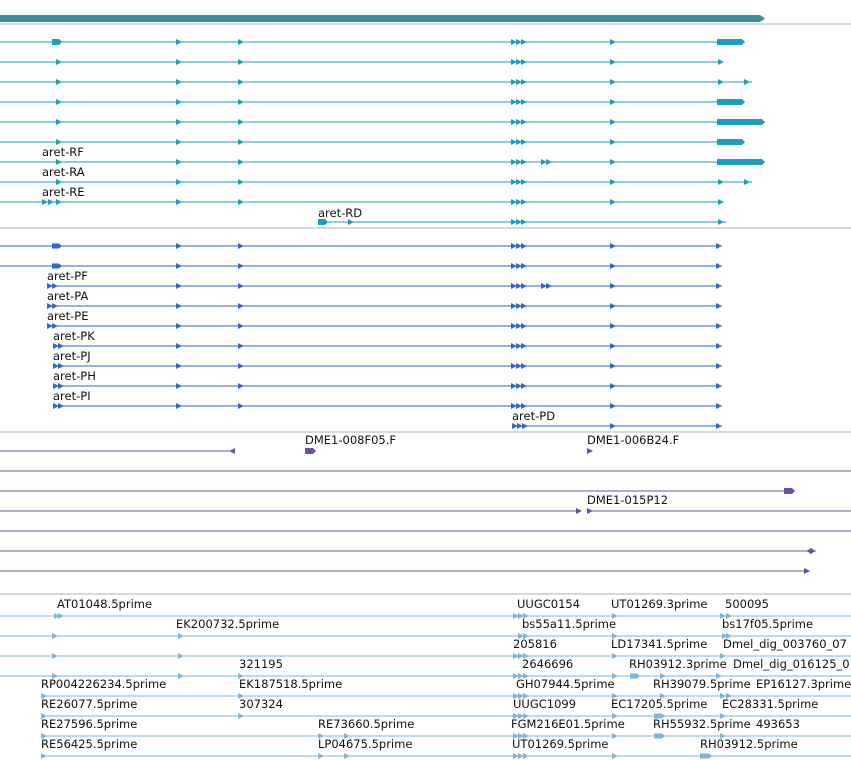 This screenshot has width=851, height=760. I want to click on feature-label: UT01269.3prime, so click(659, 604).